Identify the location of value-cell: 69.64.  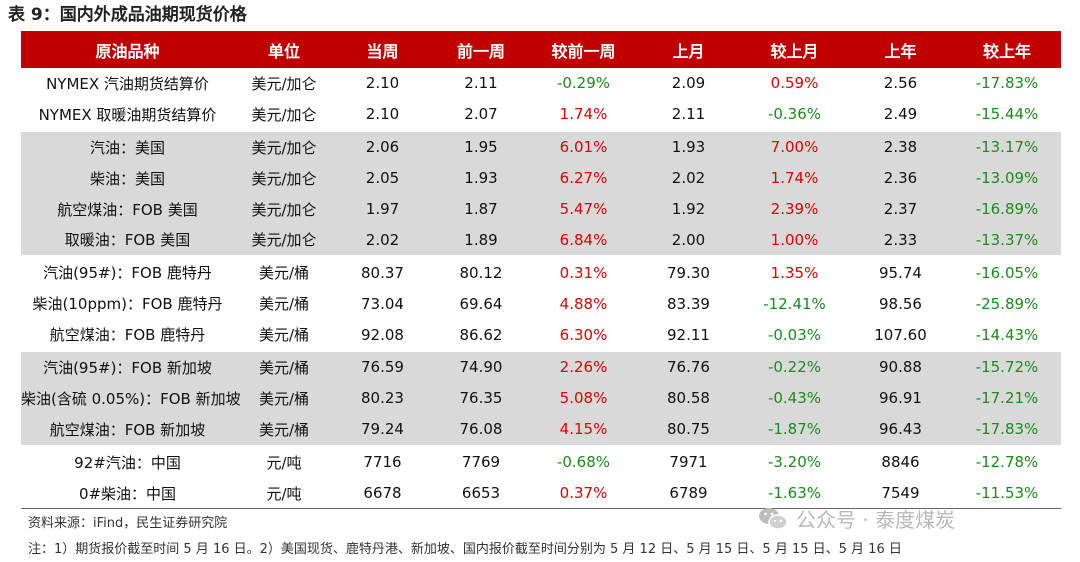
(481, 303).